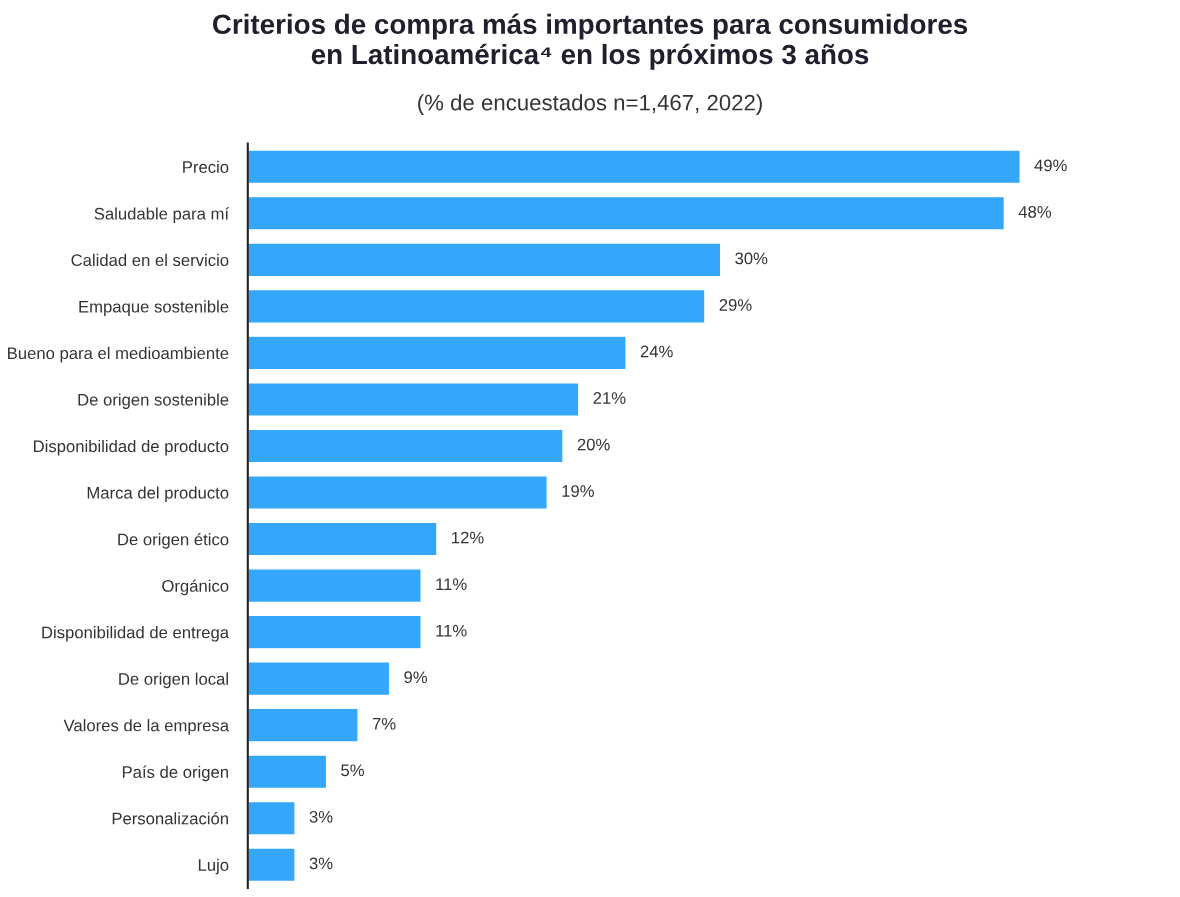 This screenshot has width=1180, height=897. Describe the element at coordinates (1050, 165) in the screenshot. I see `data-label: 49%` at that location.